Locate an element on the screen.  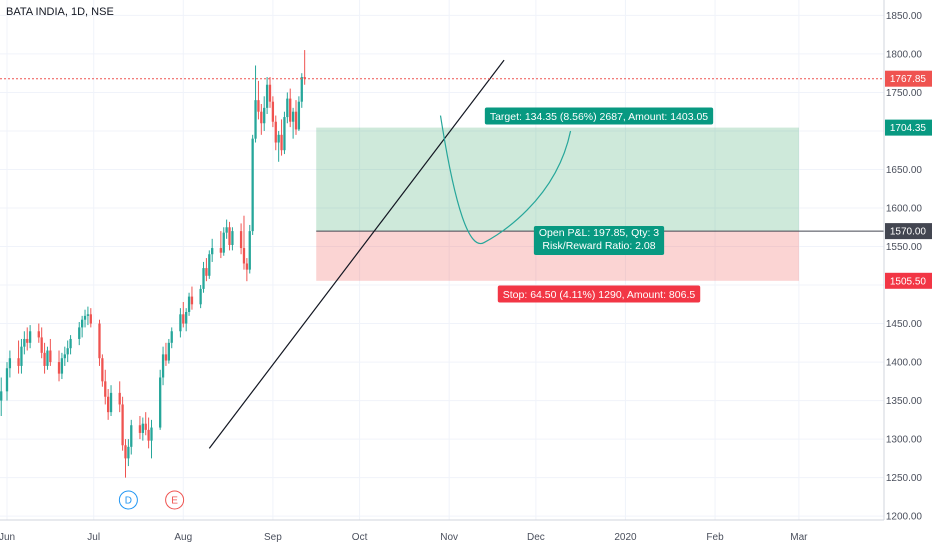
y-tick-label: 1400.00 is located at coordinates (904, 363).